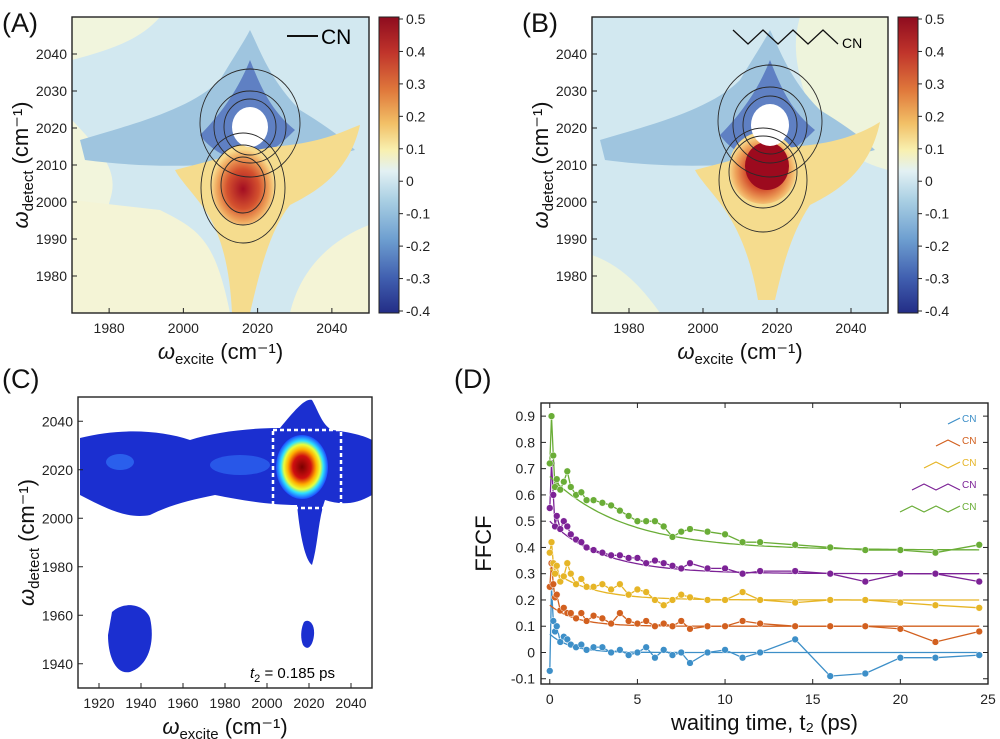 The image size is (1000, 739). Describe the element at coordinates (526, 469) in the screenshot. I see `y-tick-label: 0.7` at that location.